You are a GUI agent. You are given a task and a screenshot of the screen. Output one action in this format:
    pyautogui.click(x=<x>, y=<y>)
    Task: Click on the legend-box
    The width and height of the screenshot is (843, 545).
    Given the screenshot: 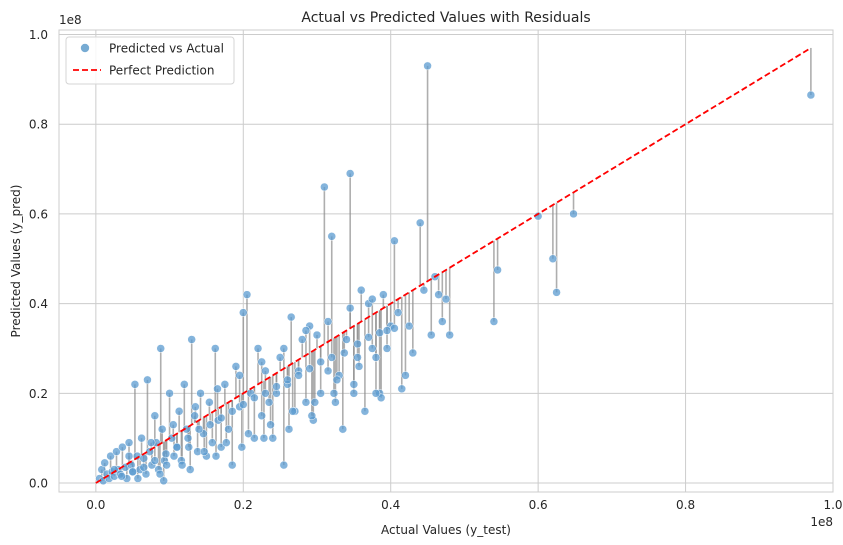 What is the action you would take?
    pyautogui.click(x=150, y=60)
    